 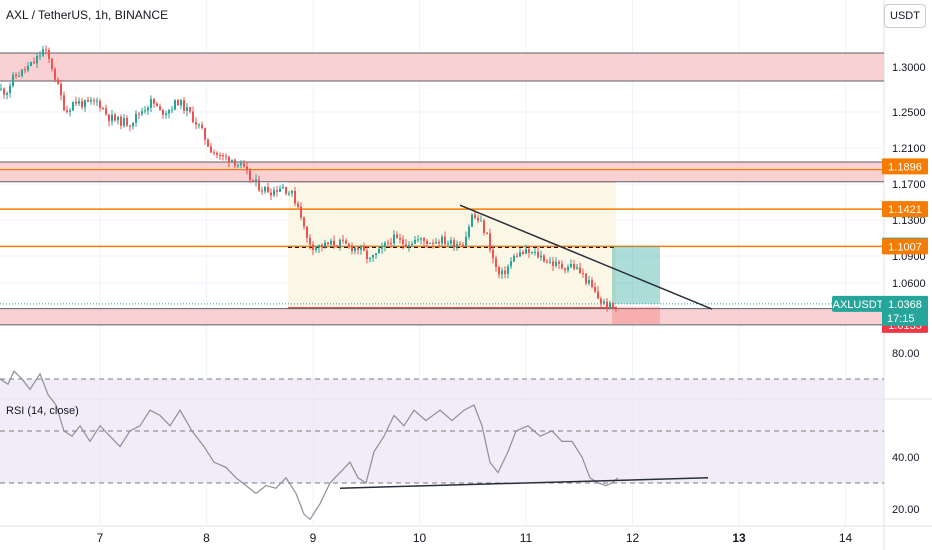 What do you see at coordinates (100, 538) in the screenshot?
I see `time-tick-label: 7` at bounding box center [100, 538].